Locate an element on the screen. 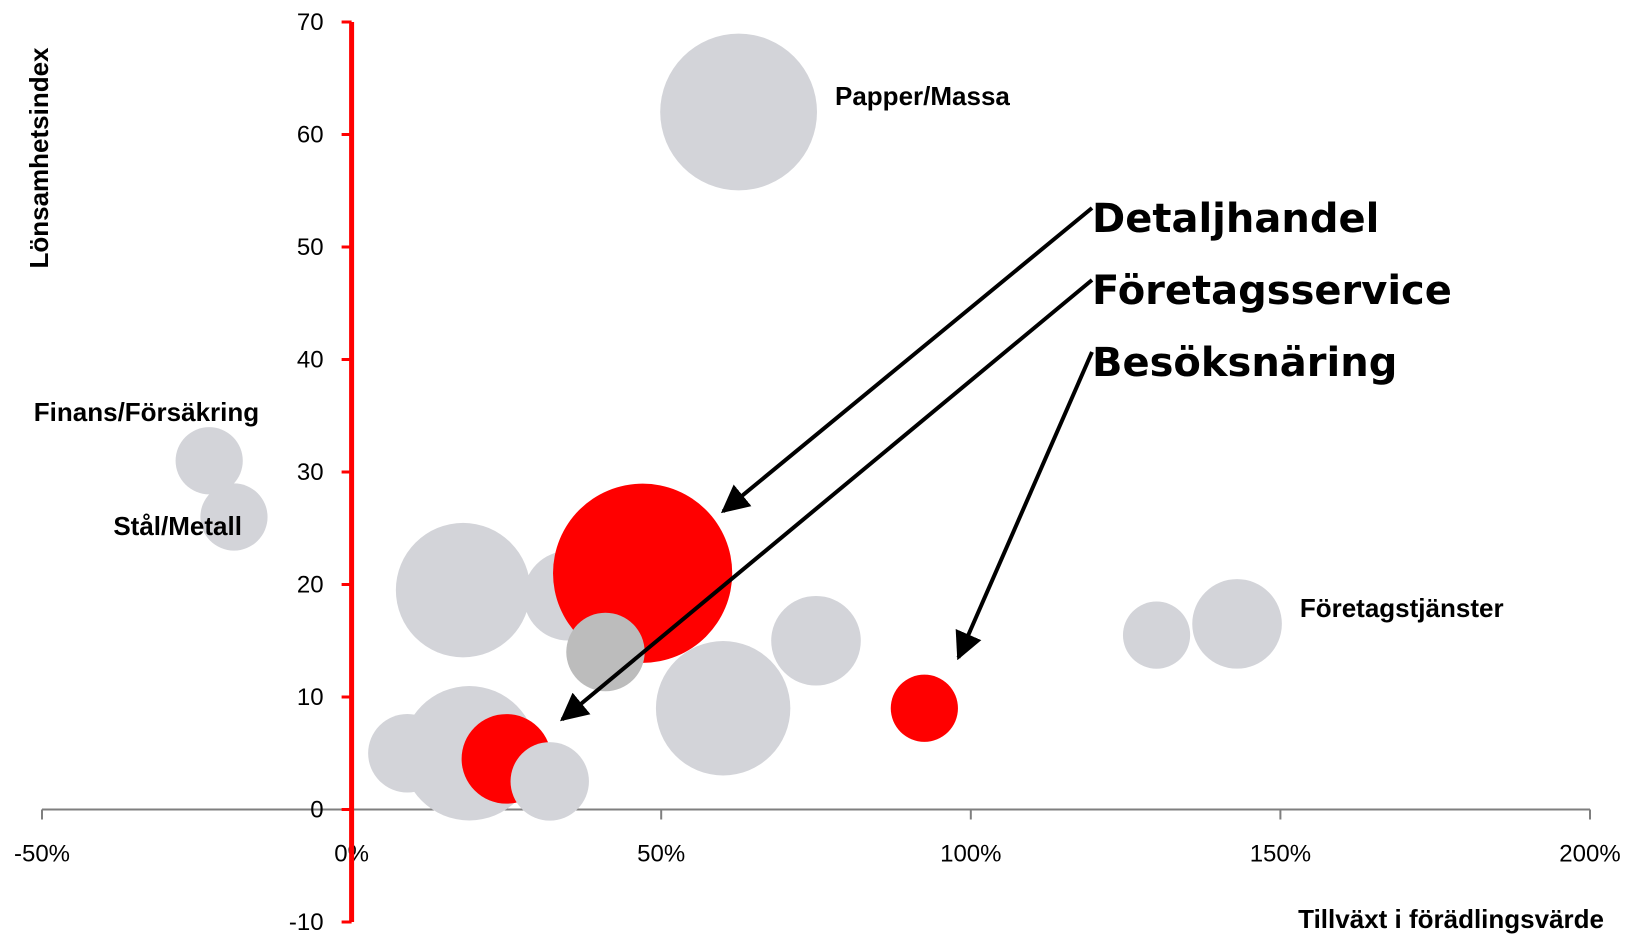  bubble-highlight is located at coordinates (924, 708).